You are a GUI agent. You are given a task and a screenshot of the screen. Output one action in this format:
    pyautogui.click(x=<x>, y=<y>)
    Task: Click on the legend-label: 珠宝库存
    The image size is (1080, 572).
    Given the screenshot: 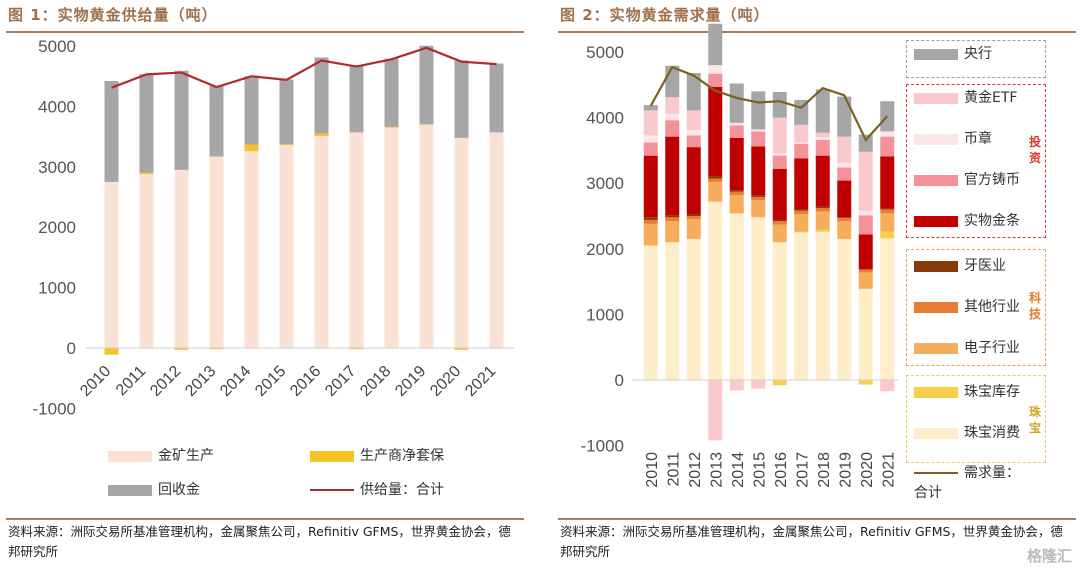 What is the action you would take?
    pyautogui.click(x=992, y=392)
    